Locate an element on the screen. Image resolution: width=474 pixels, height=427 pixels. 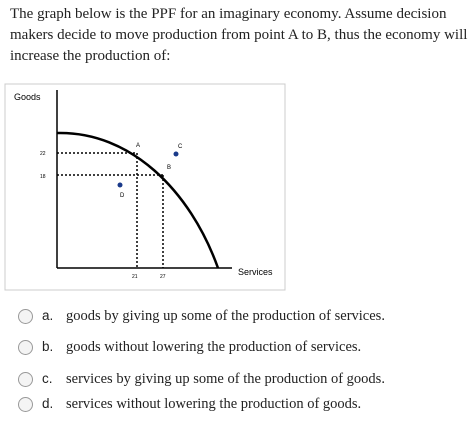
point-label: B is located at coordinates (169, 168).